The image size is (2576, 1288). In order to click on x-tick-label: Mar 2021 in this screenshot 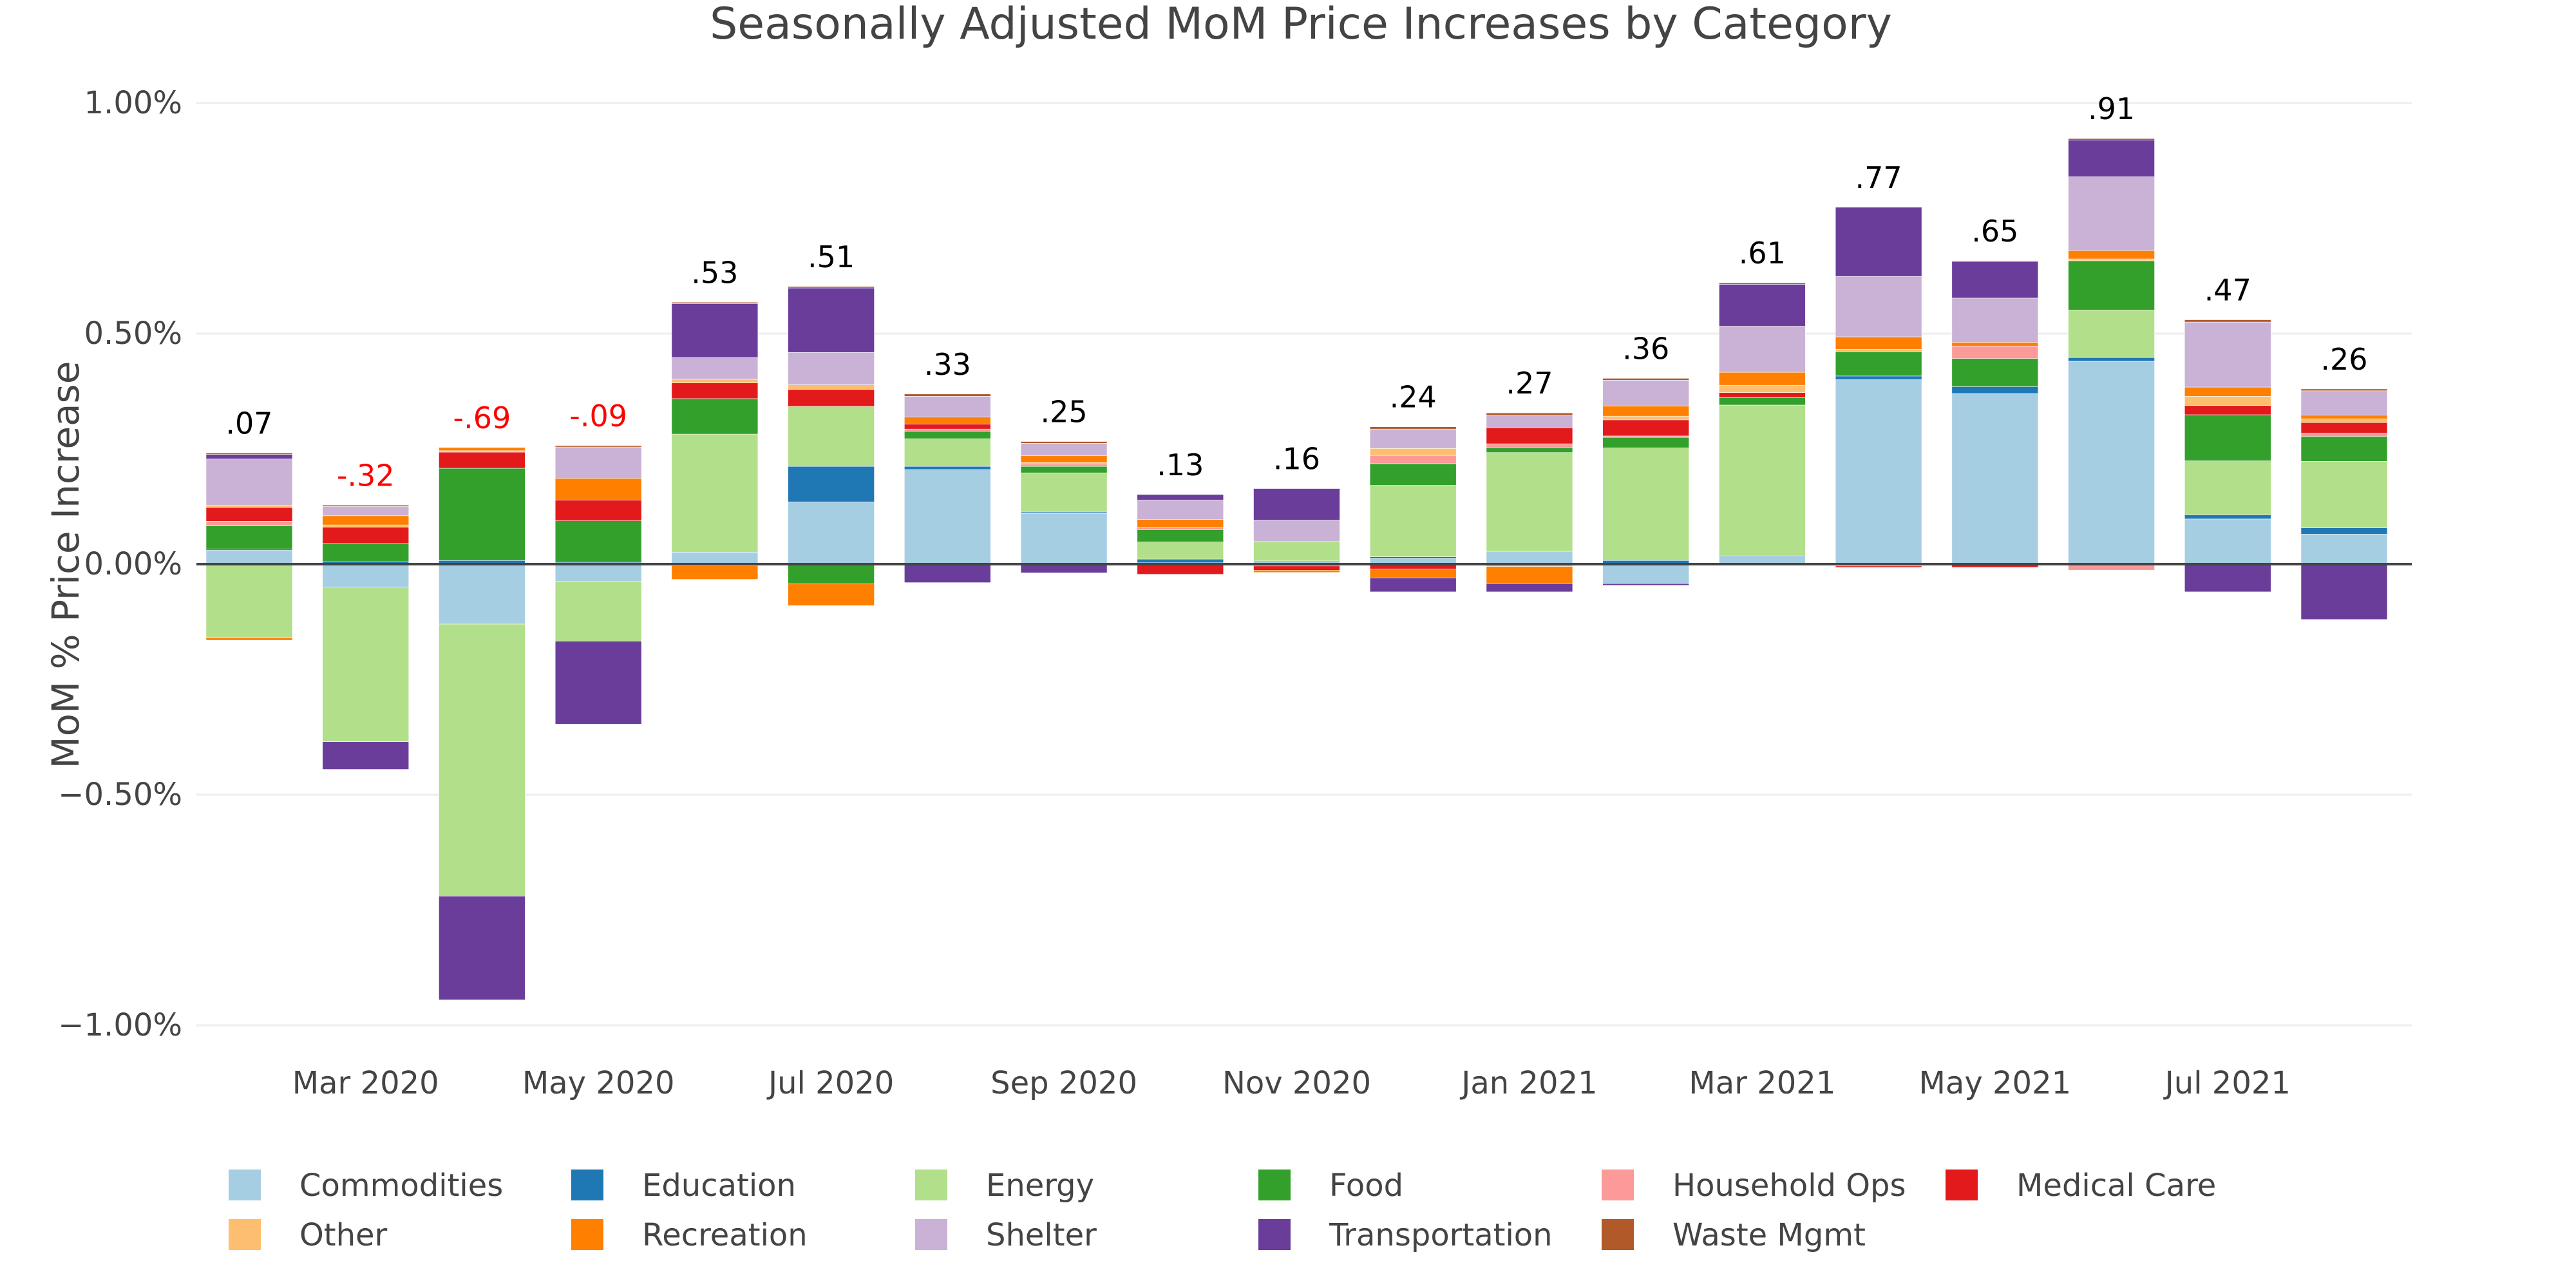, I will do `click(1762, 1083)`.